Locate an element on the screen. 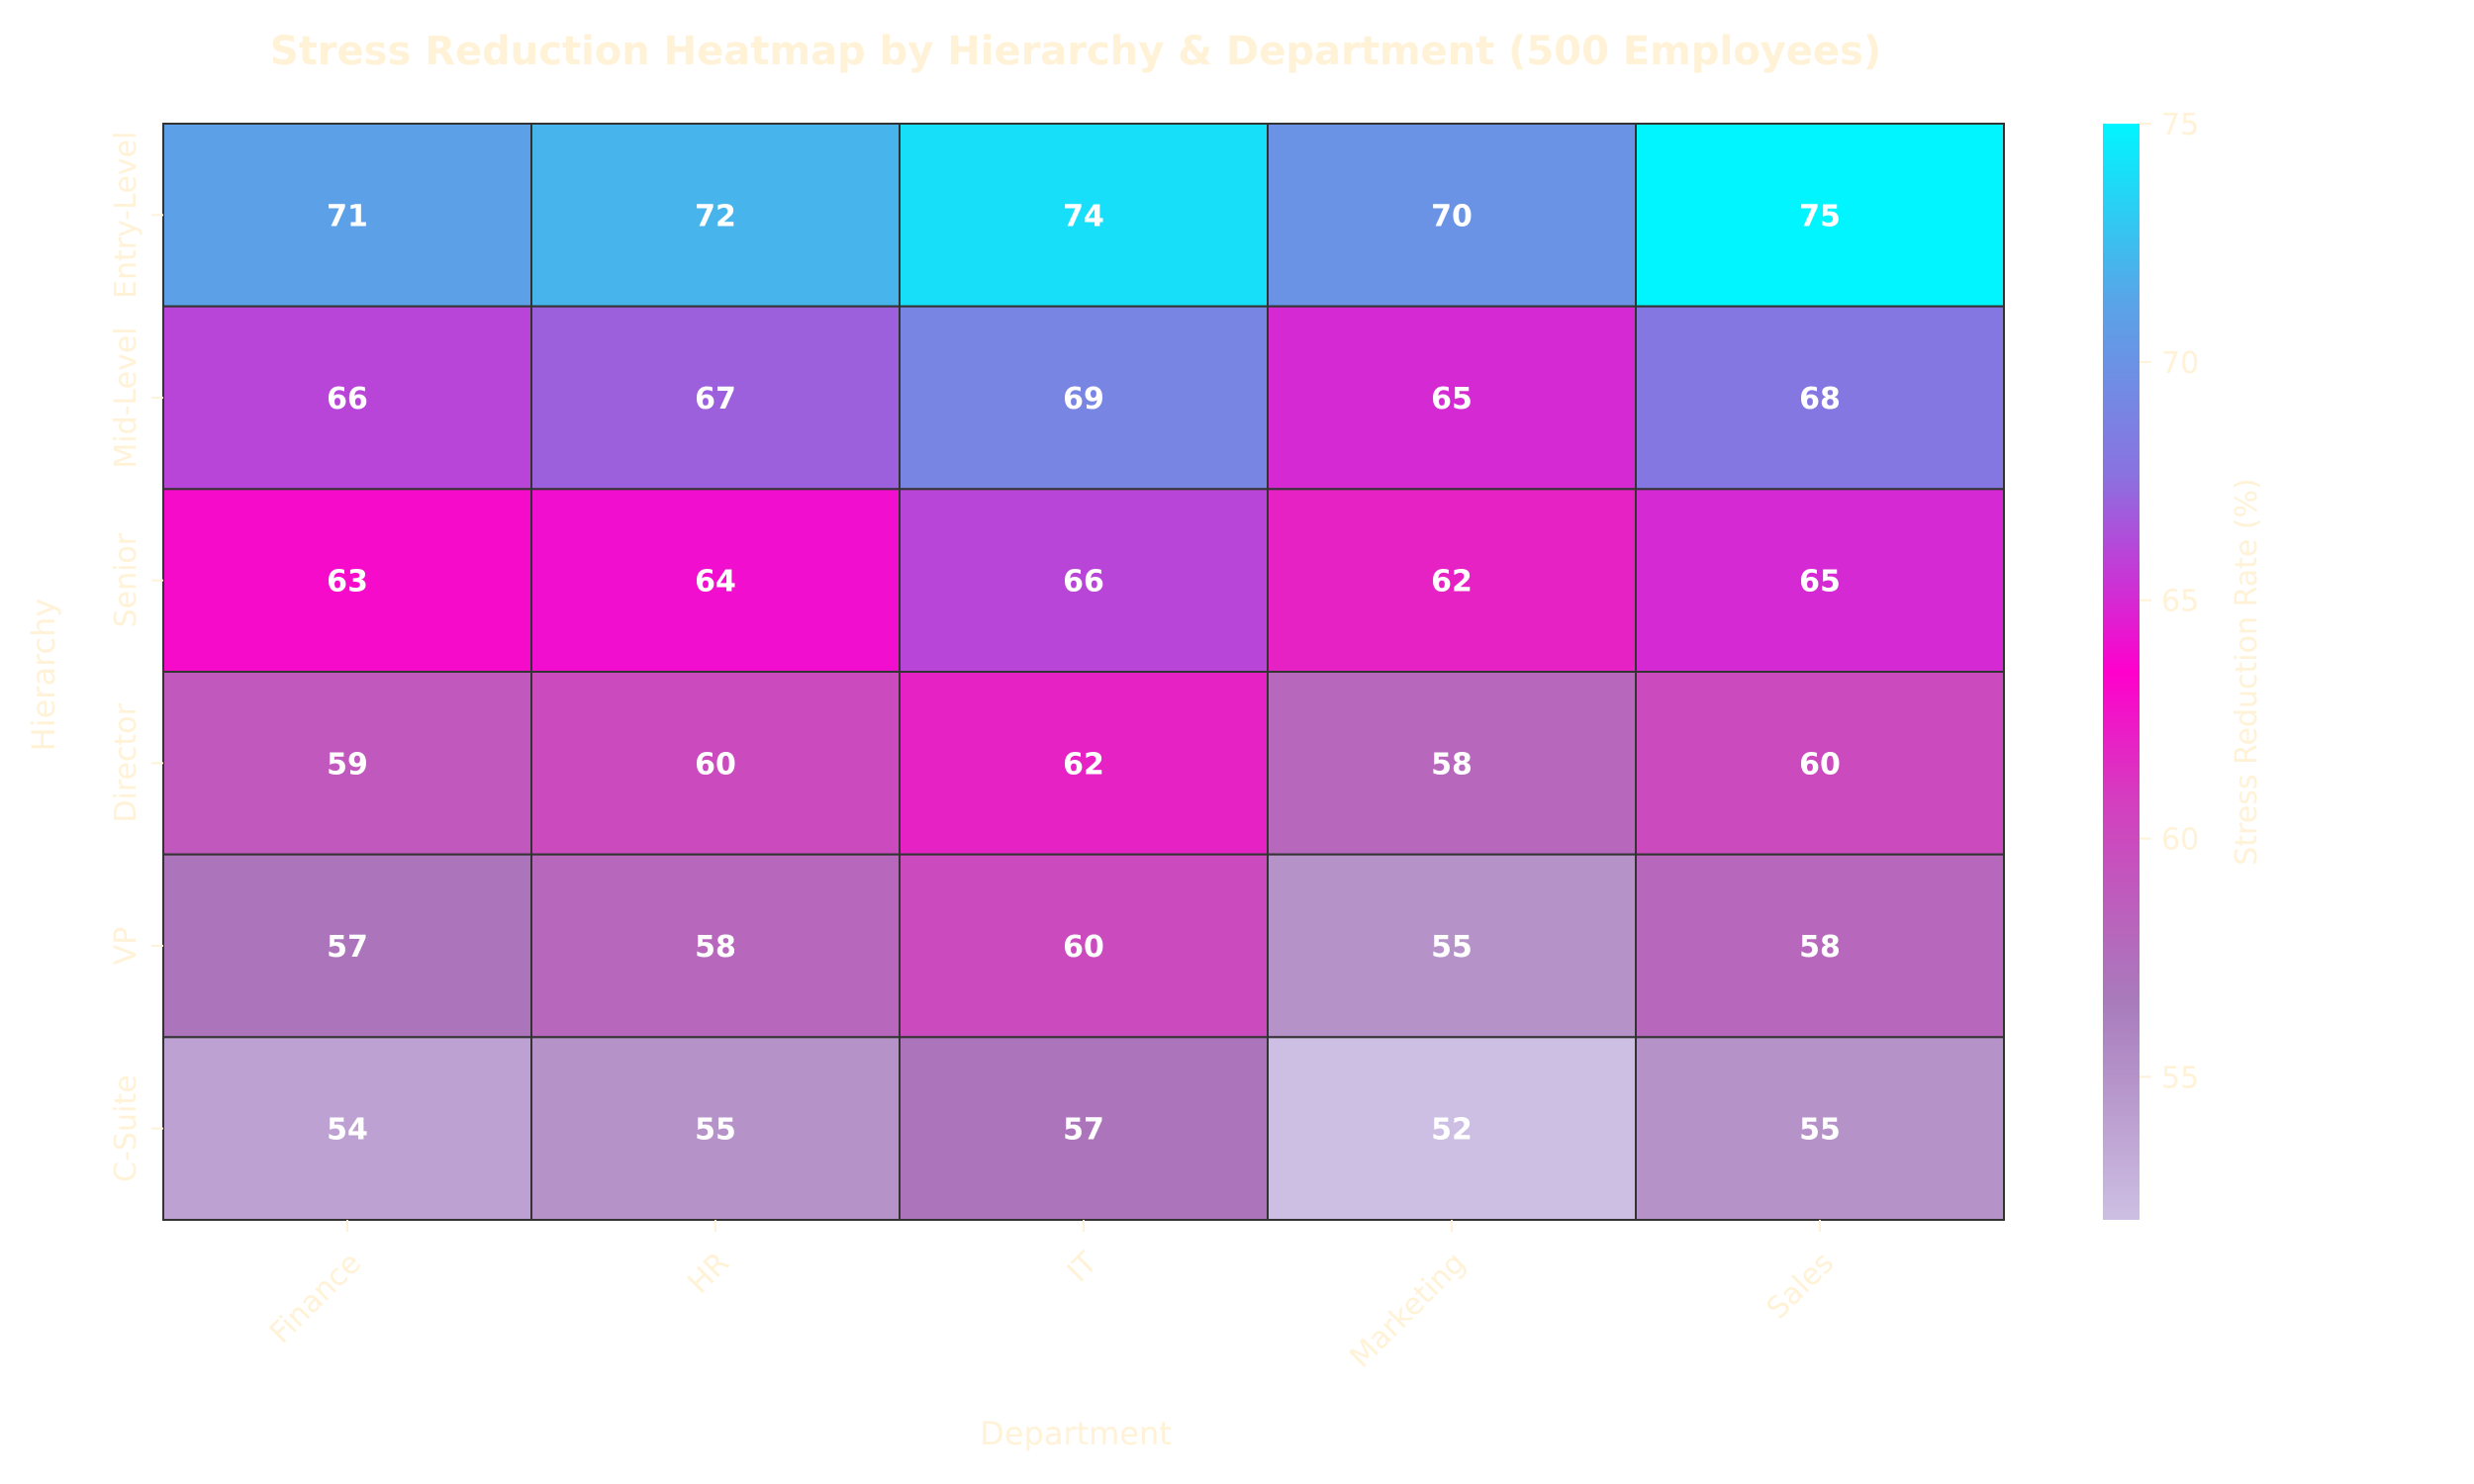  cell-value-label: 52 is located at coordinates (1452, 1130).